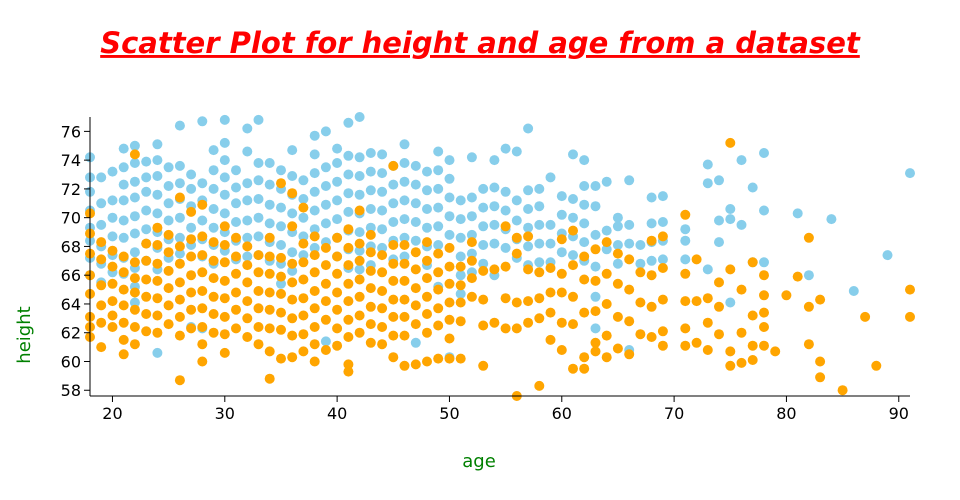 Image resolution: width=960 pixels, height=500 pixels. Describe the element at coordinates (449, 413) in the screenshot. I see `x-tick-label: 50` at that location.